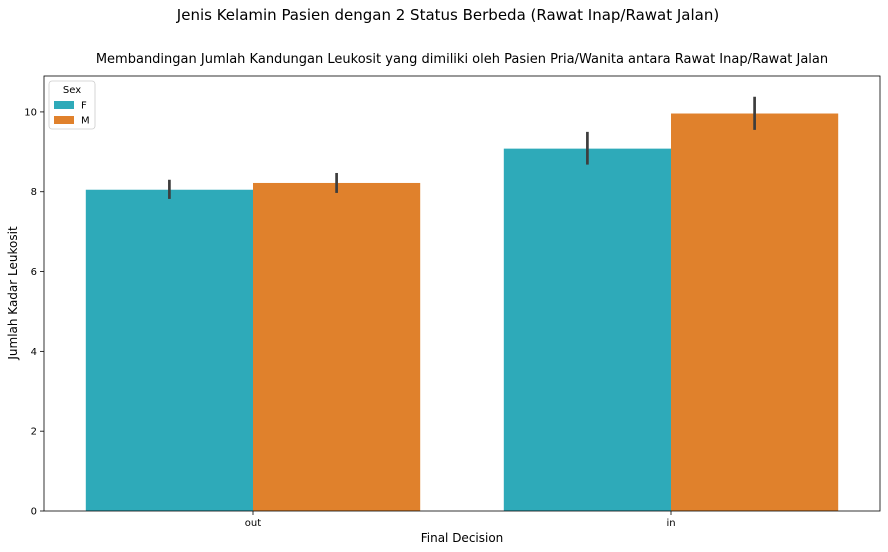 The width and height of the screenshot is (888, 552). Describe the element at coordinates (253, 523) in the screenshot. I see `x-tick-label: out` at that location.